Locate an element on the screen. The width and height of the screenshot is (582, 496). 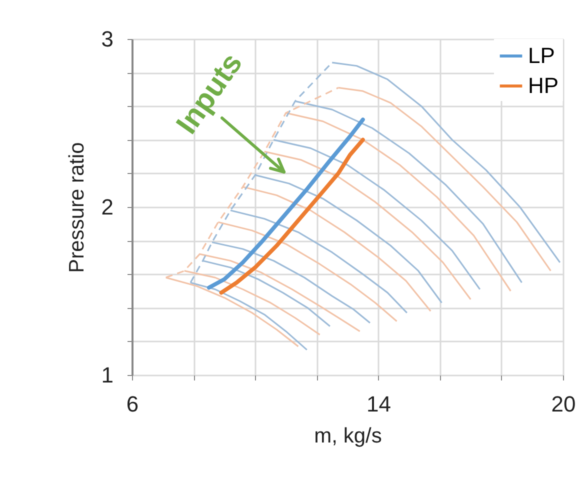
legend-label: HP is located at coordinates (543, 85).